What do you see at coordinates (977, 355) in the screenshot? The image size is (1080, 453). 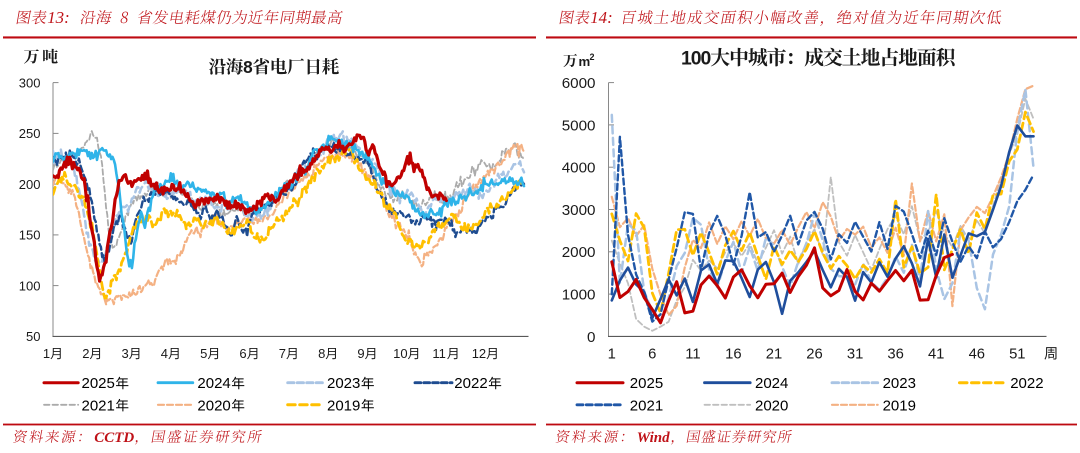 I see `svg-text: 46` at bounding box center [977, 355].